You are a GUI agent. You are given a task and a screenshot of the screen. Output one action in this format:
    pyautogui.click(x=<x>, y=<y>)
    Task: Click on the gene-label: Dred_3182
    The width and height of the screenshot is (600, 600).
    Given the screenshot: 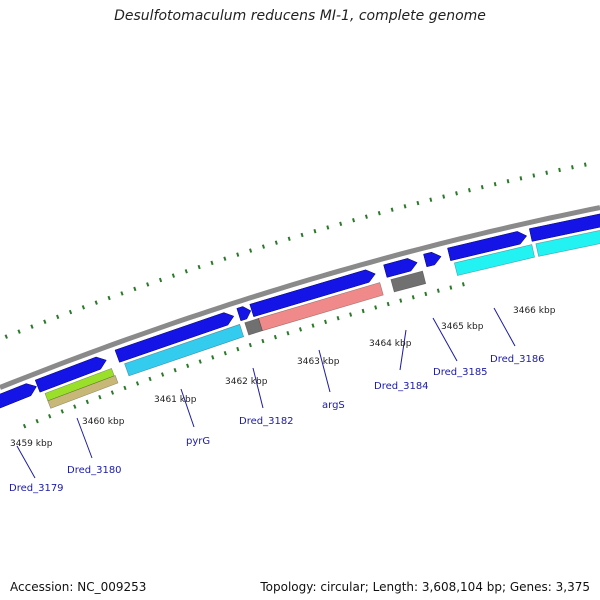 What is the action you would take?
    pyautogui.click(x=266, y=421)
    